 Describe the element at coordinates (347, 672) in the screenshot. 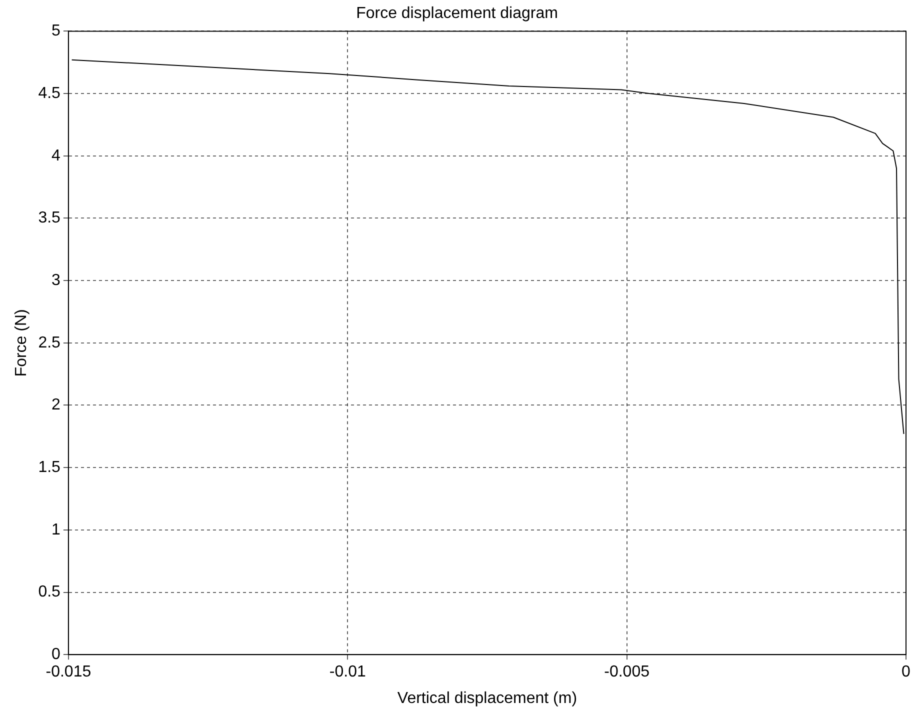

I see `x-tick-label: -0.01` at that location.